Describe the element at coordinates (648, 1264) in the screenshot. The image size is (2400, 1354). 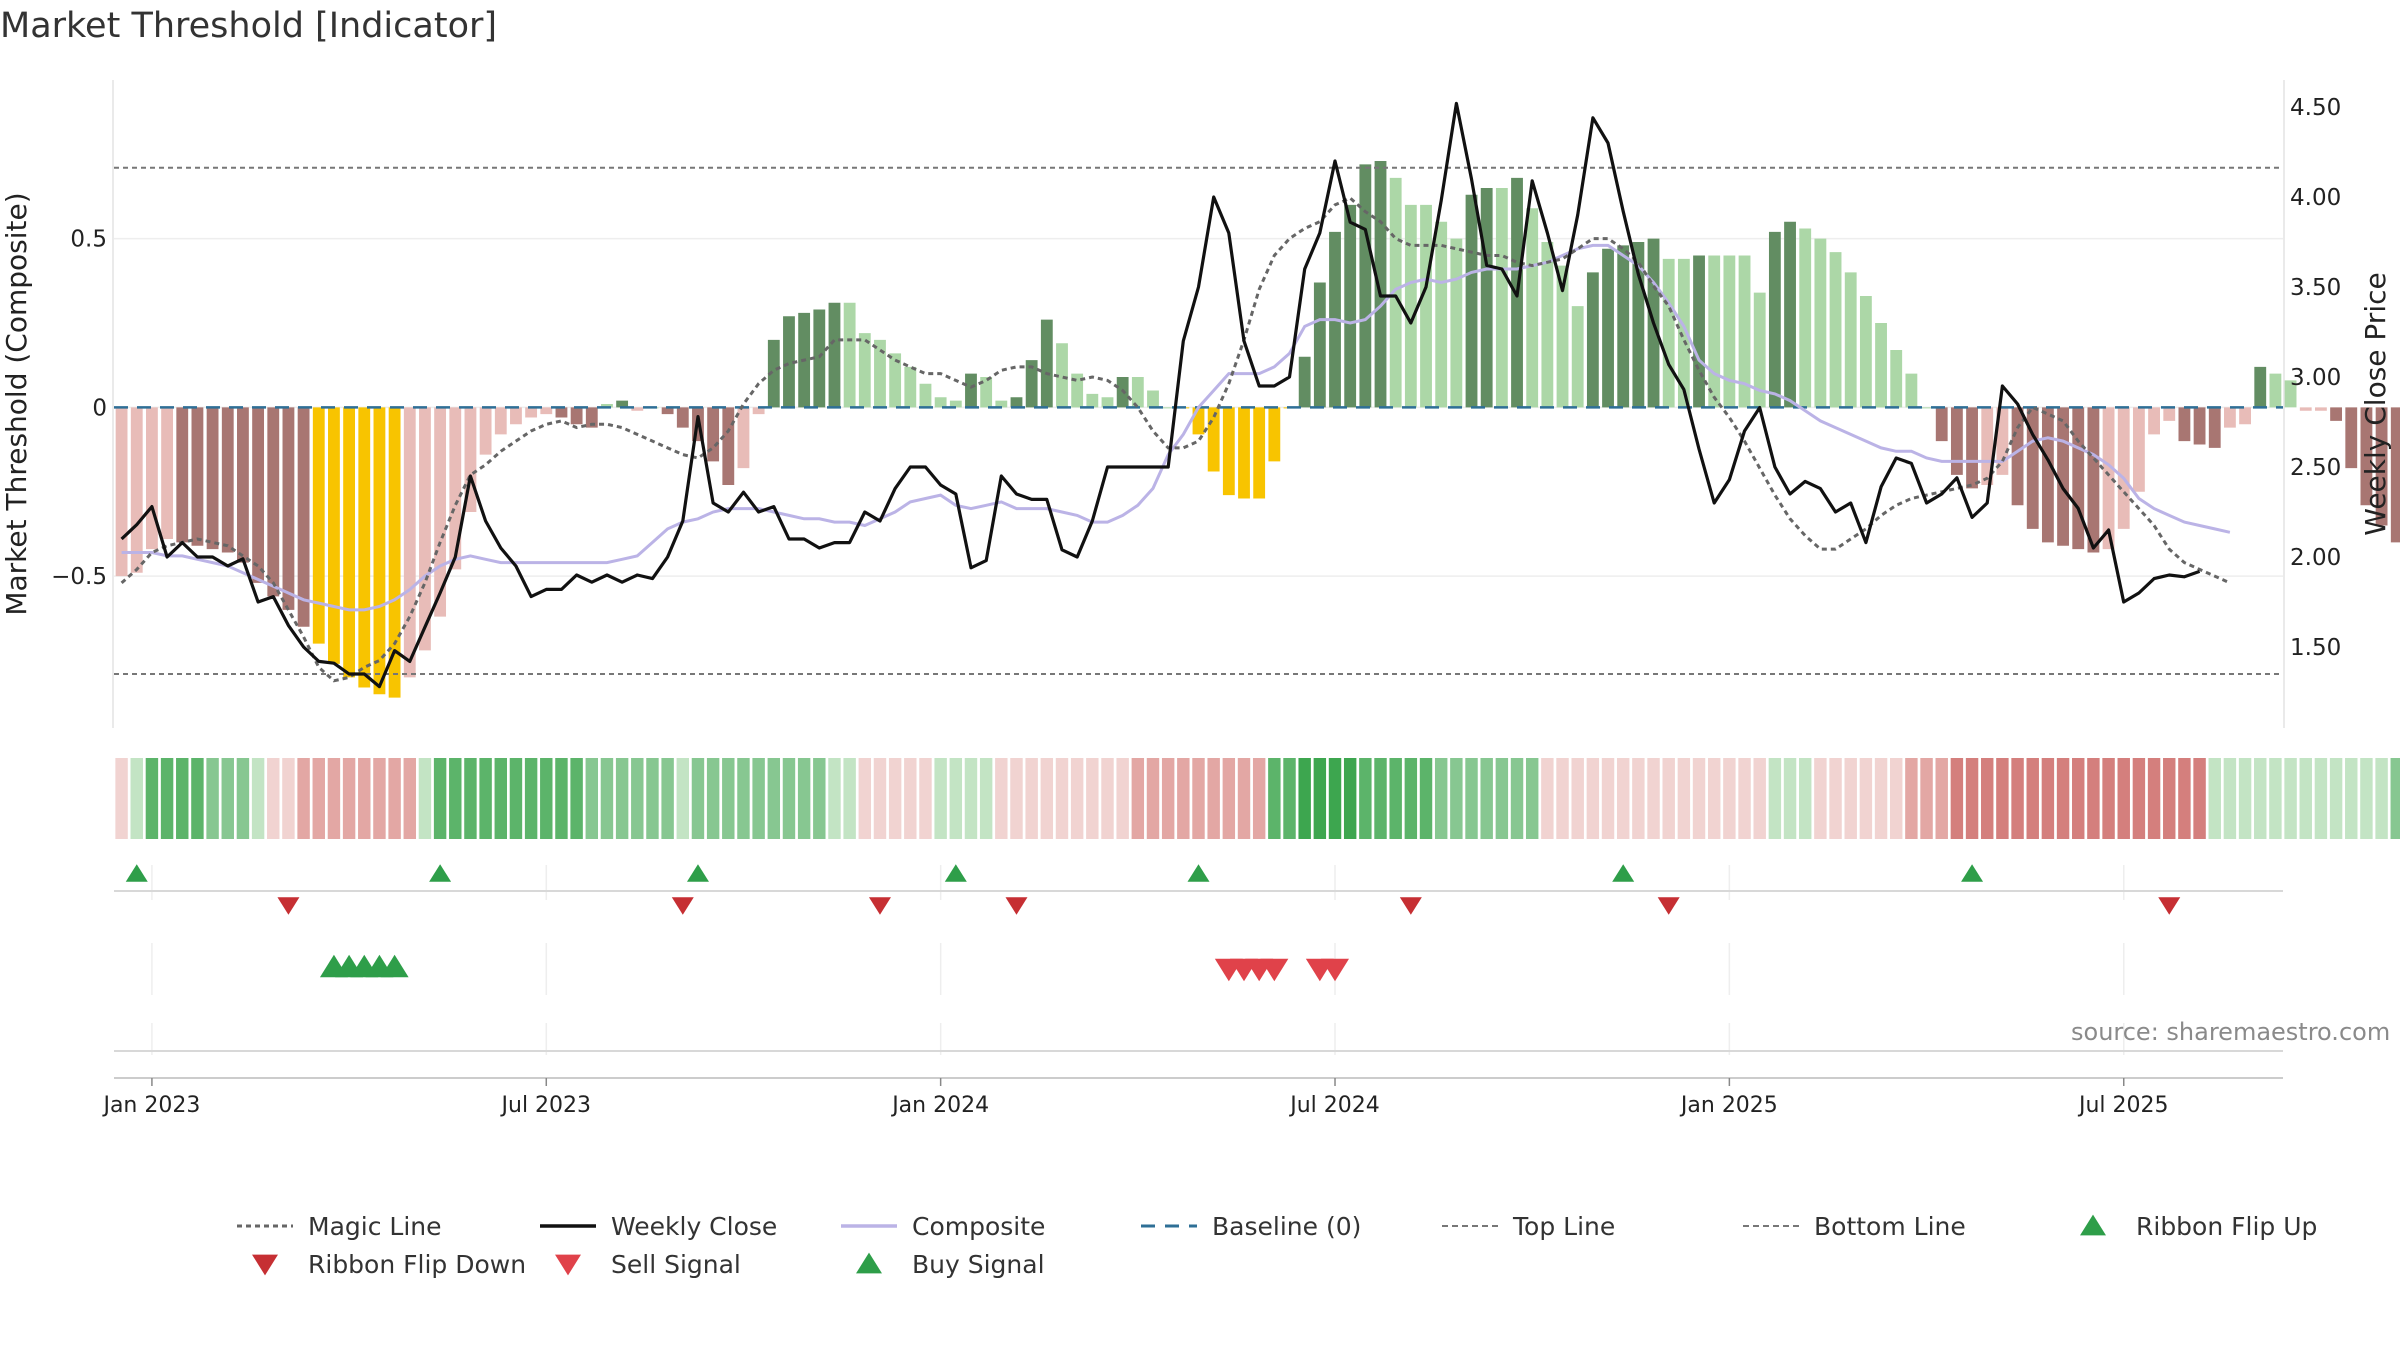
I see `legend-item: Sell Signal` at that location.